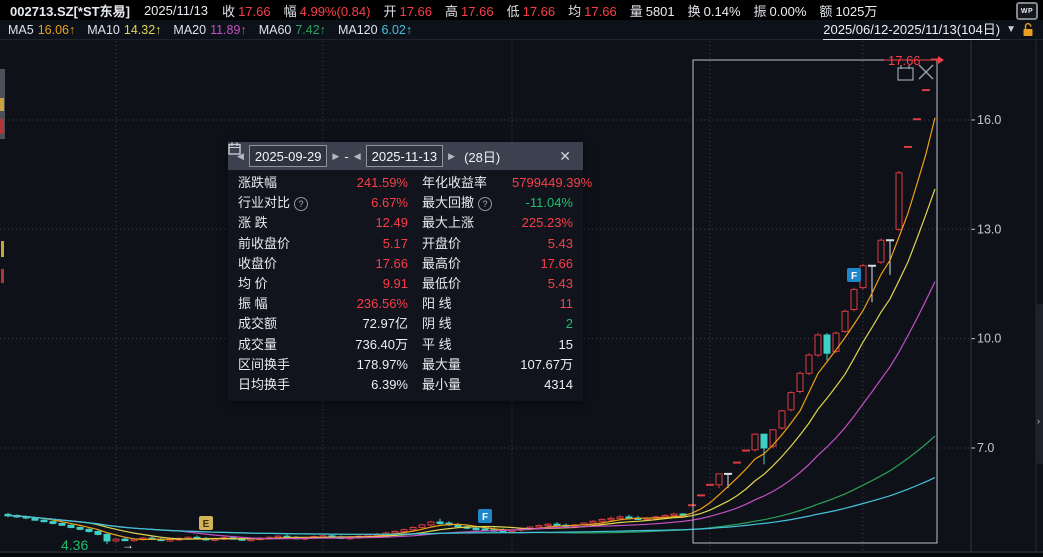 Image resolution: width=1043 pixels, height=557 pixels. I want to click on stat-label: 前收盘价, so click(264, 243).